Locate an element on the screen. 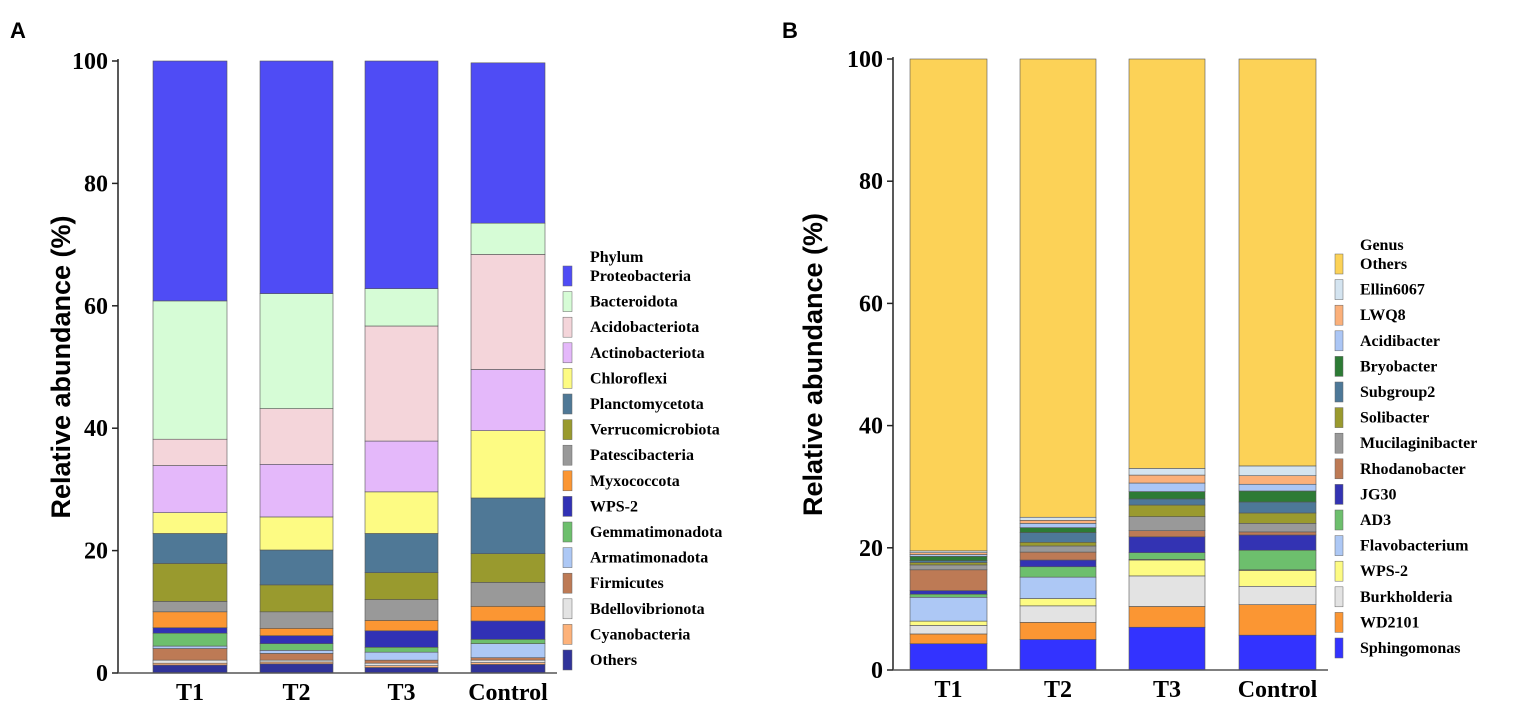 The height and width of the screenshot is (707, 1535). legend-label: Chloroflexi is located at coordinates (629, 378).